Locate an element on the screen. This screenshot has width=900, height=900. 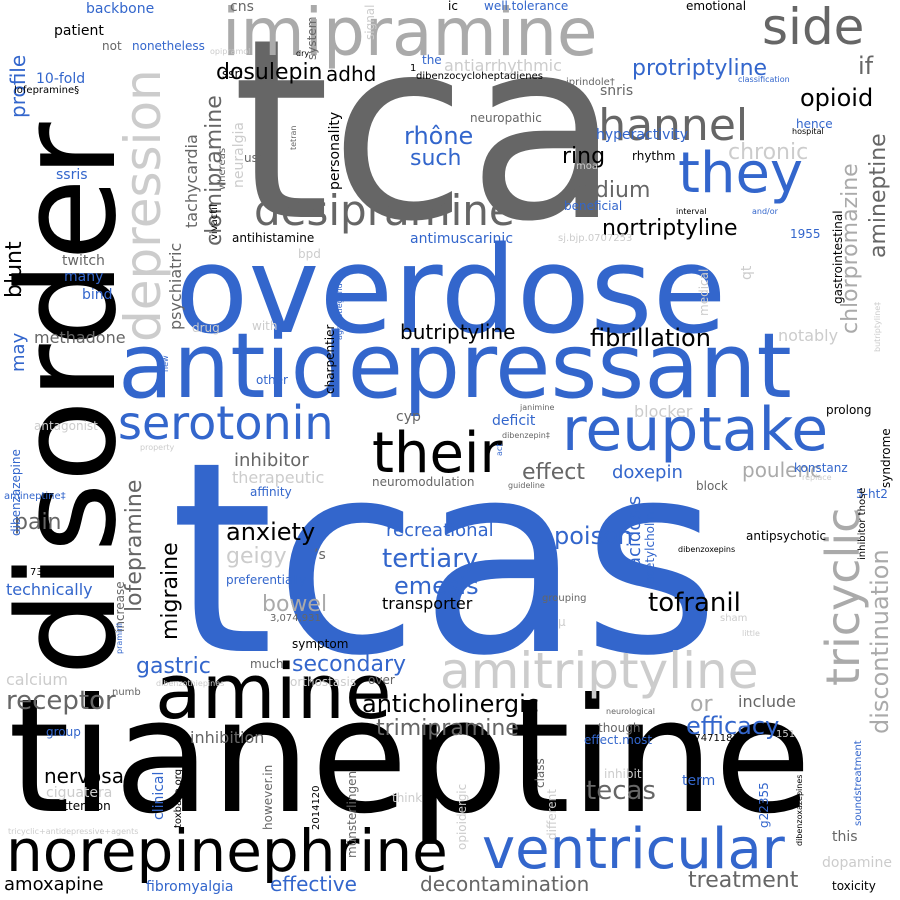
word-737-48: 737–48 is located at coordinates (48, 572).